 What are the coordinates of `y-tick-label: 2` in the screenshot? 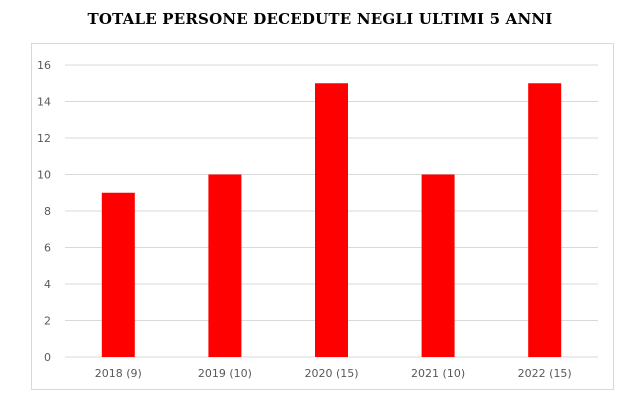 It's located at (47, 321).